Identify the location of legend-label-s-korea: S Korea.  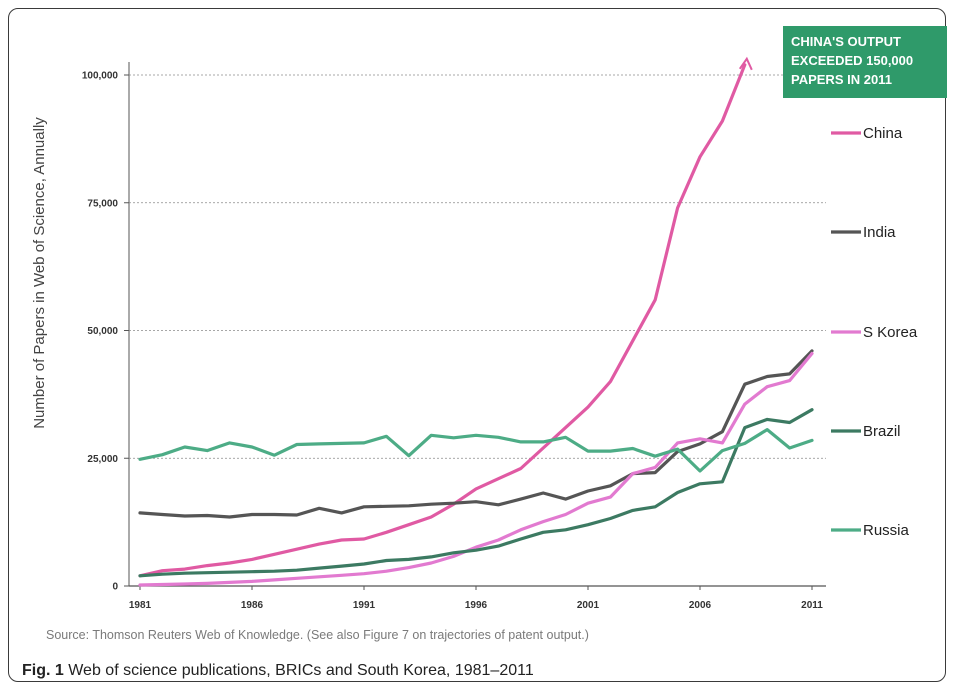
(890, 332).